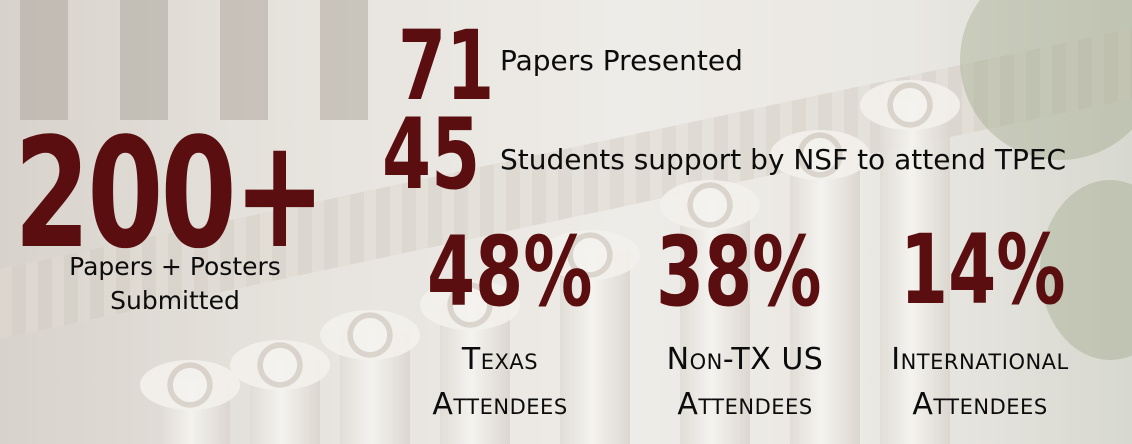  What do you see at coordinates (431, 155) in the screenshot?
I see `nsf-count: 45` at bounding box center [431, 155].